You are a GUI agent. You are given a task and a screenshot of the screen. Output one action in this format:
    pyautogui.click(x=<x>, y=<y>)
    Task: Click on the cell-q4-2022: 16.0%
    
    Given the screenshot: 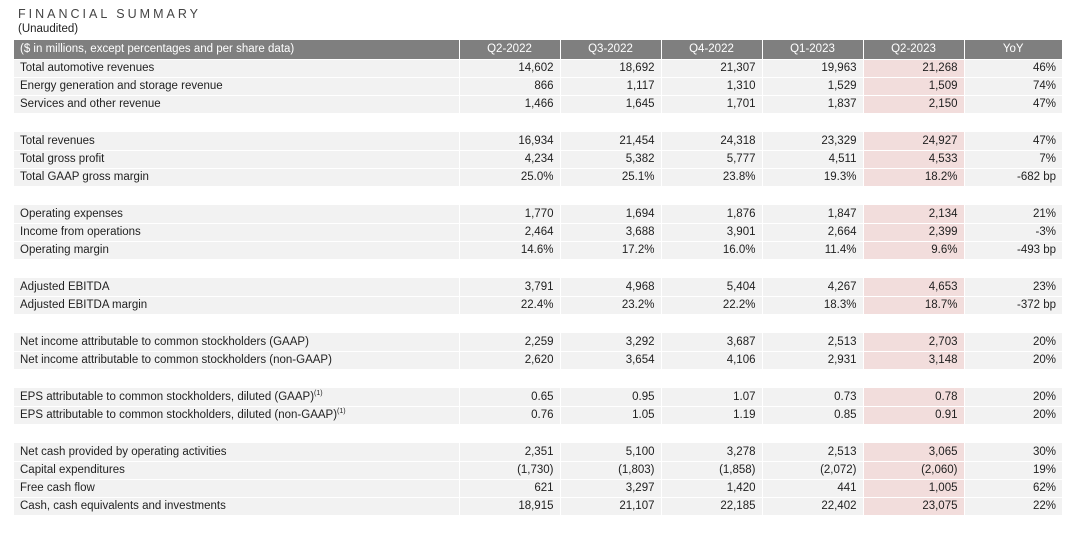 What is the action you would take?
    pyautogui.click(x=711, y=250)
    